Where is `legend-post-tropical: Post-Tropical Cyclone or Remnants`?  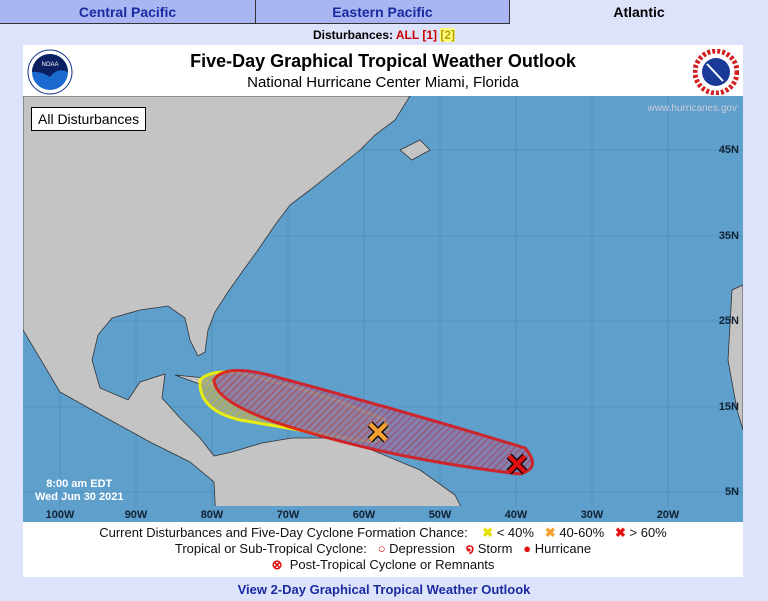
legend-post-tropical: Post-Tropical Cyclone or Remnants is located at coordinates (392, 564).